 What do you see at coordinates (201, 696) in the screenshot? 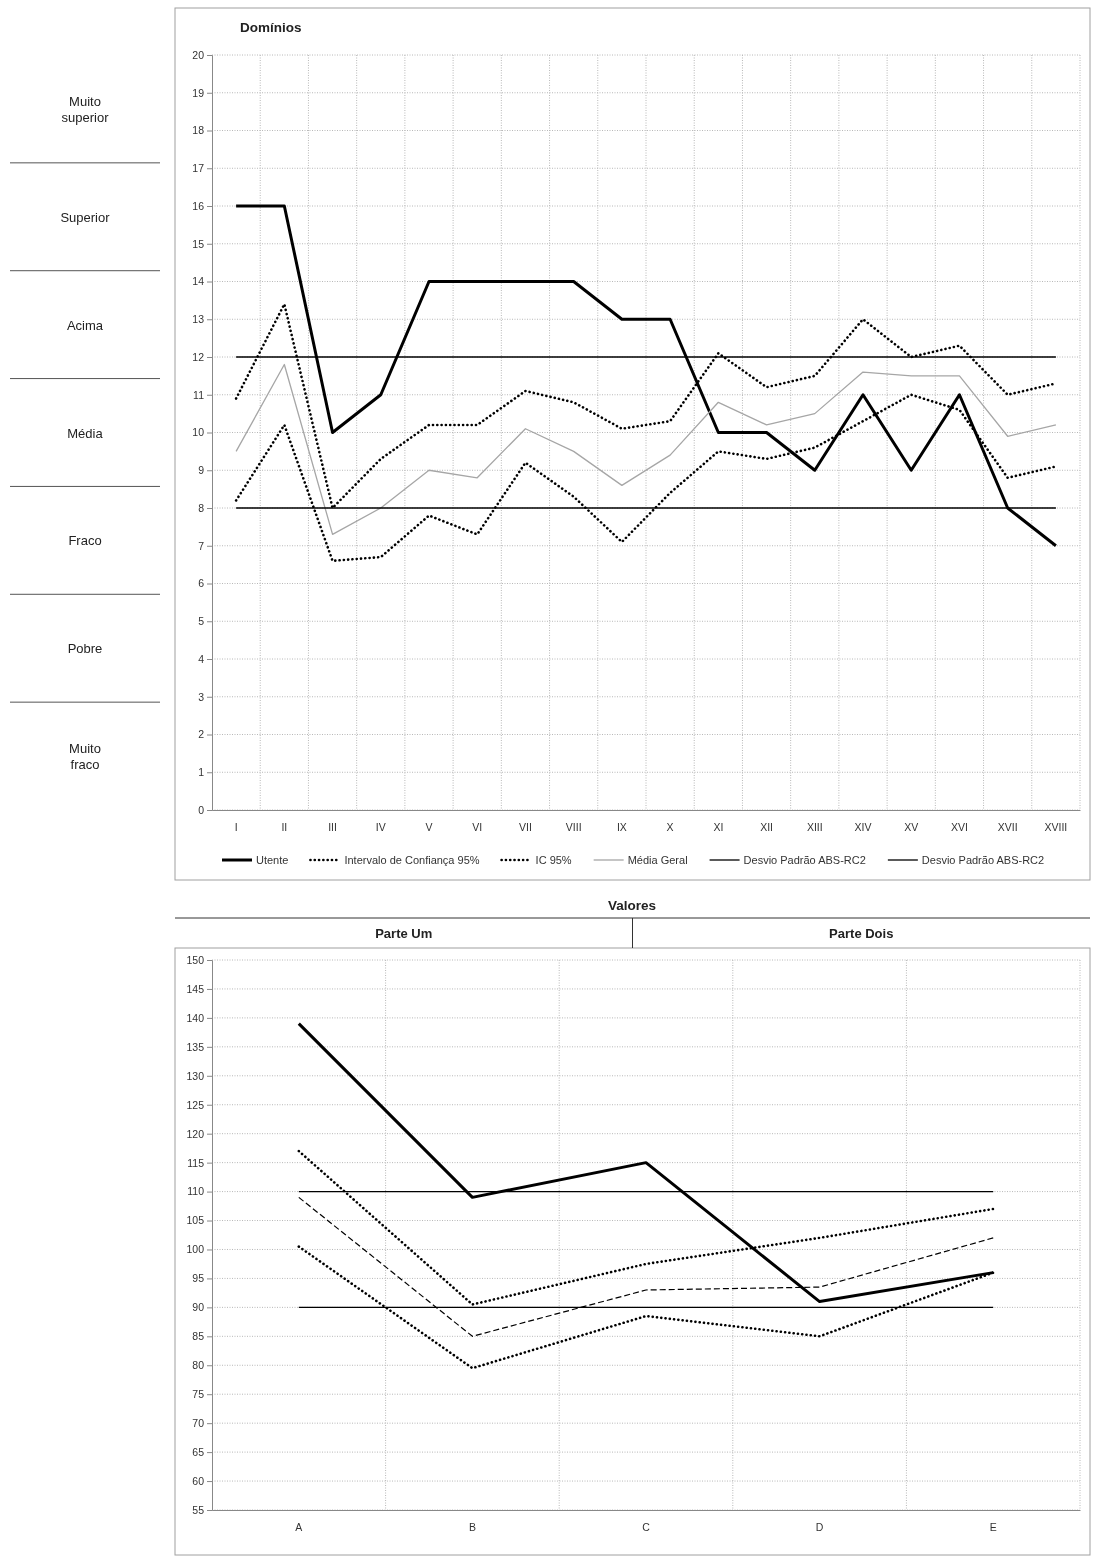
I see `y-tick-label: 3` at bounding box center [201, 696].